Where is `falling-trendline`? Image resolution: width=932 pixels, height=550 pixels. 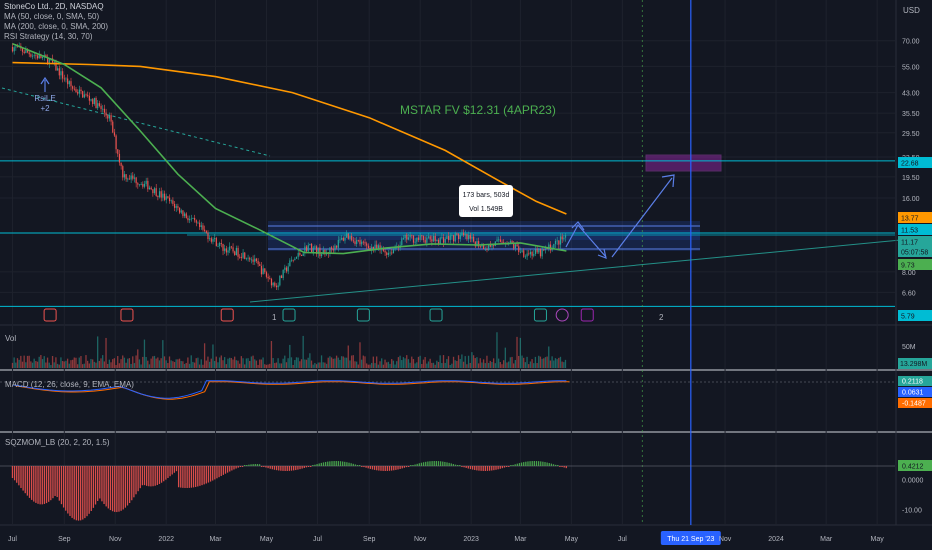 falling-trendline is located at coordinates (136, 122).